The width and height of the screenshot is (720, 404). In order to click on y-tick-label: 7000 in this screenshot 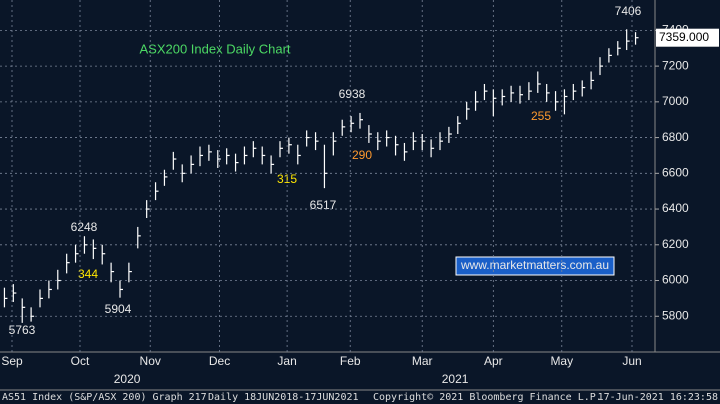, I will do `click(675, 101)`.